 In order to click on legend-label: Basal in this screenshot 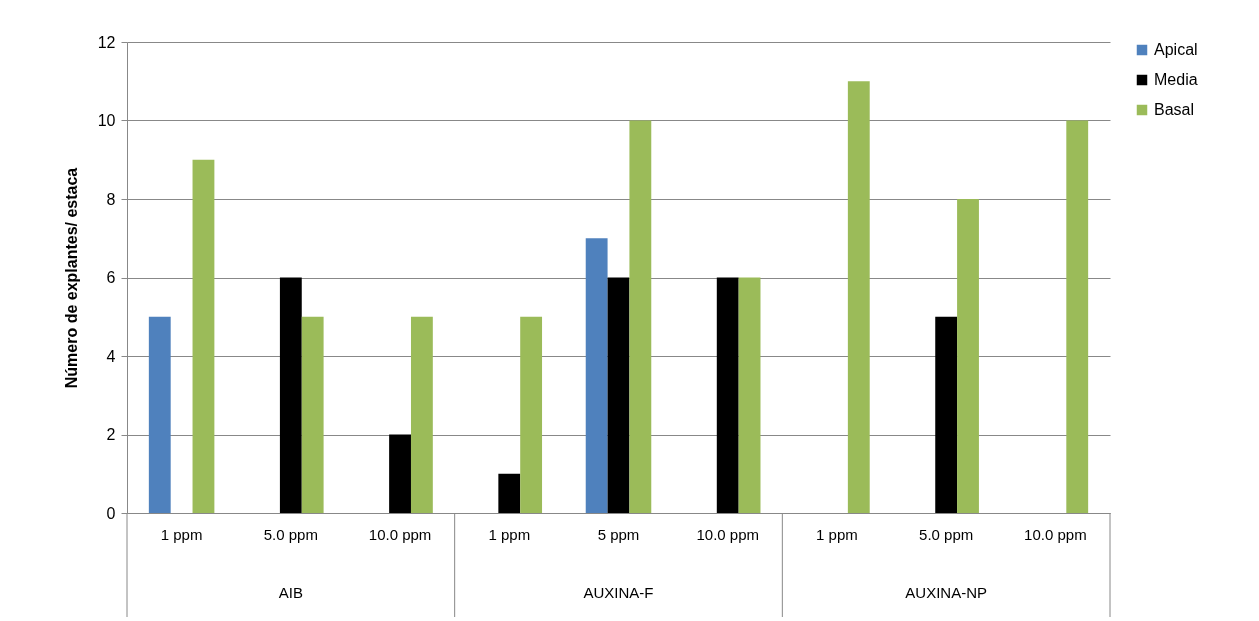, I will do `click(1174, 109)`.